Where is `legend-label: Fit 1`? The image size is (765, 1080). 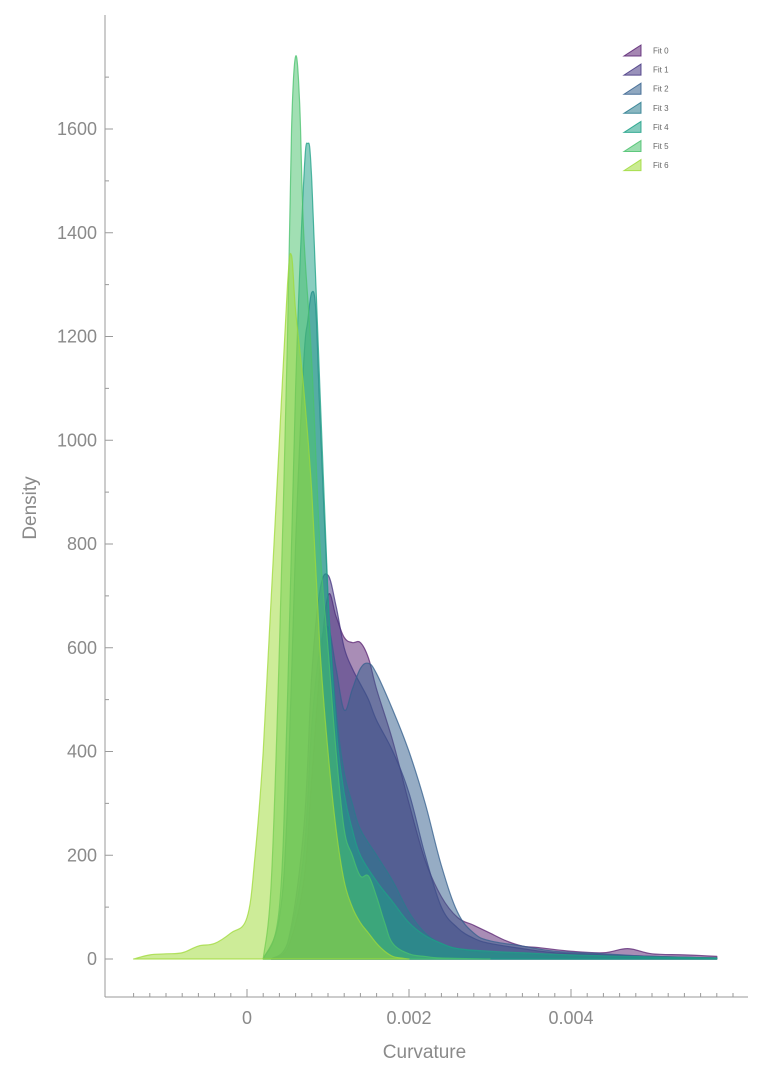 legend-label: Fit 1 is located at coordinates (661, 70).